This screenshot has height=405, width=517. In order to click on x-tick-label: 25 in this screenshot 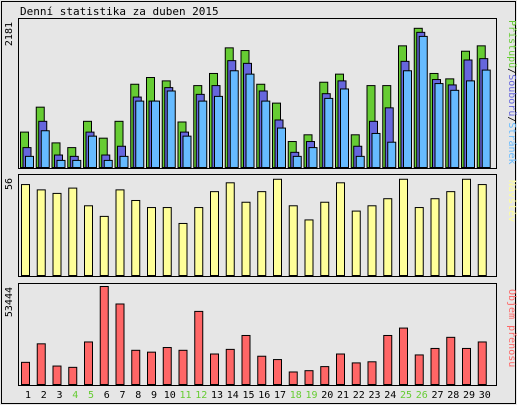, I will do `click(406, 395)`.